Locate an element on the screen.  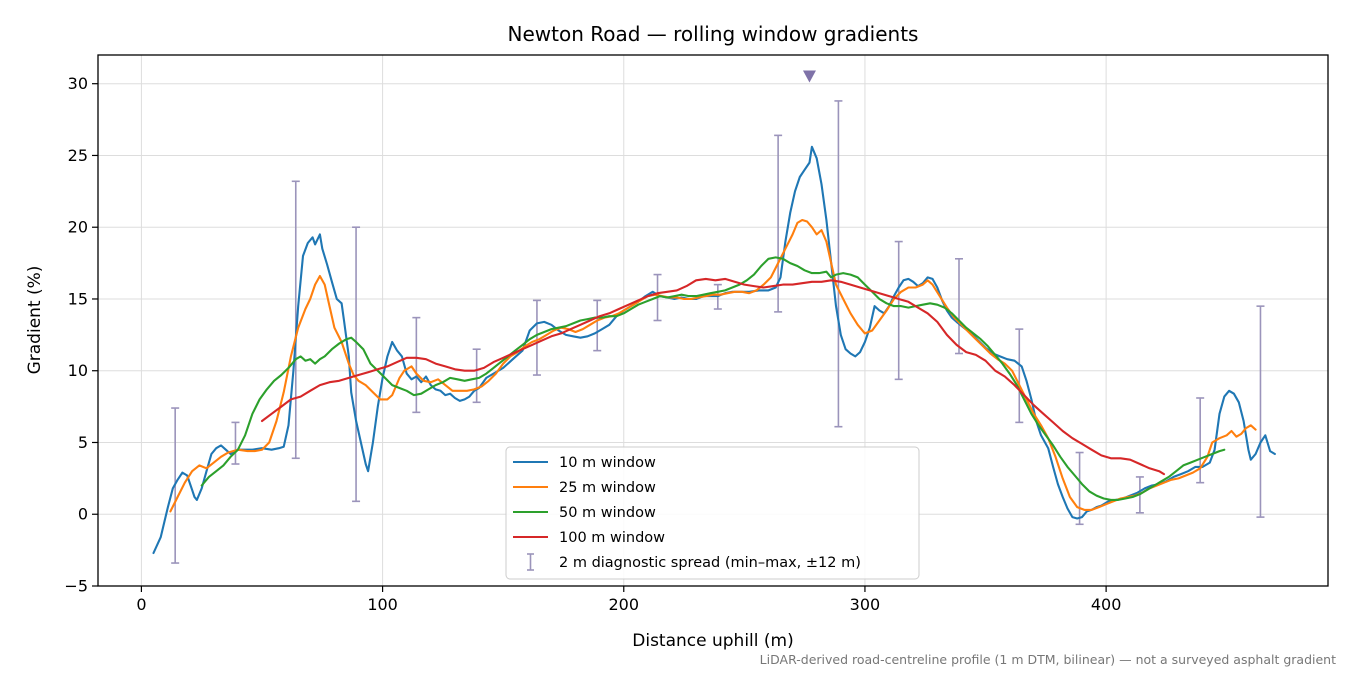
peak-marker is located at coordinates (809, 76).